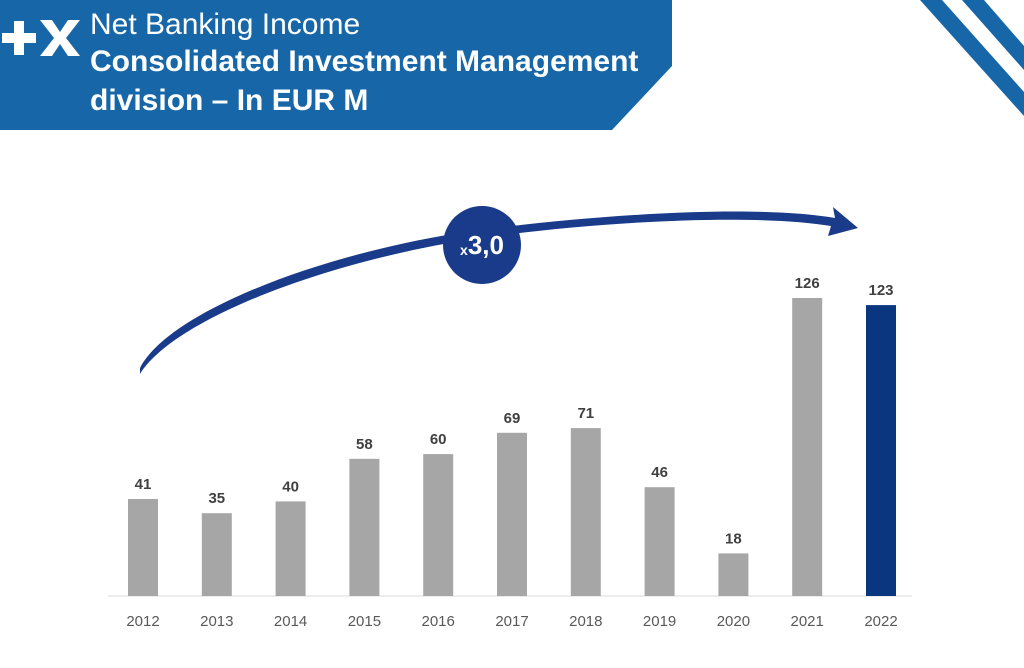  Describe the element at coordinates (880, 290) in the screenshot. I see `data-label-2022: 123` at that location.